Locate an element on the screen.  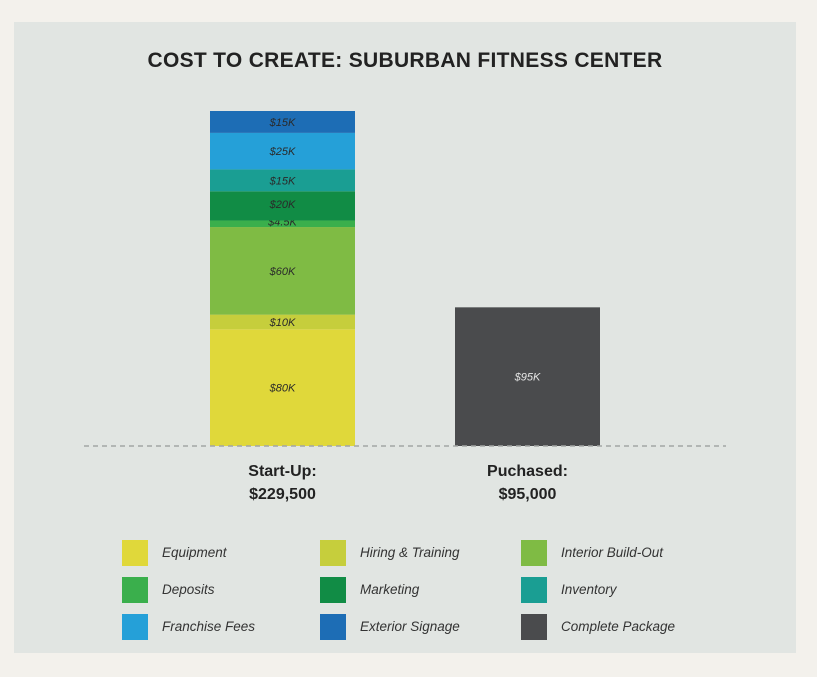
category-total-0: $229,500 is located at coordinates (282, 494).